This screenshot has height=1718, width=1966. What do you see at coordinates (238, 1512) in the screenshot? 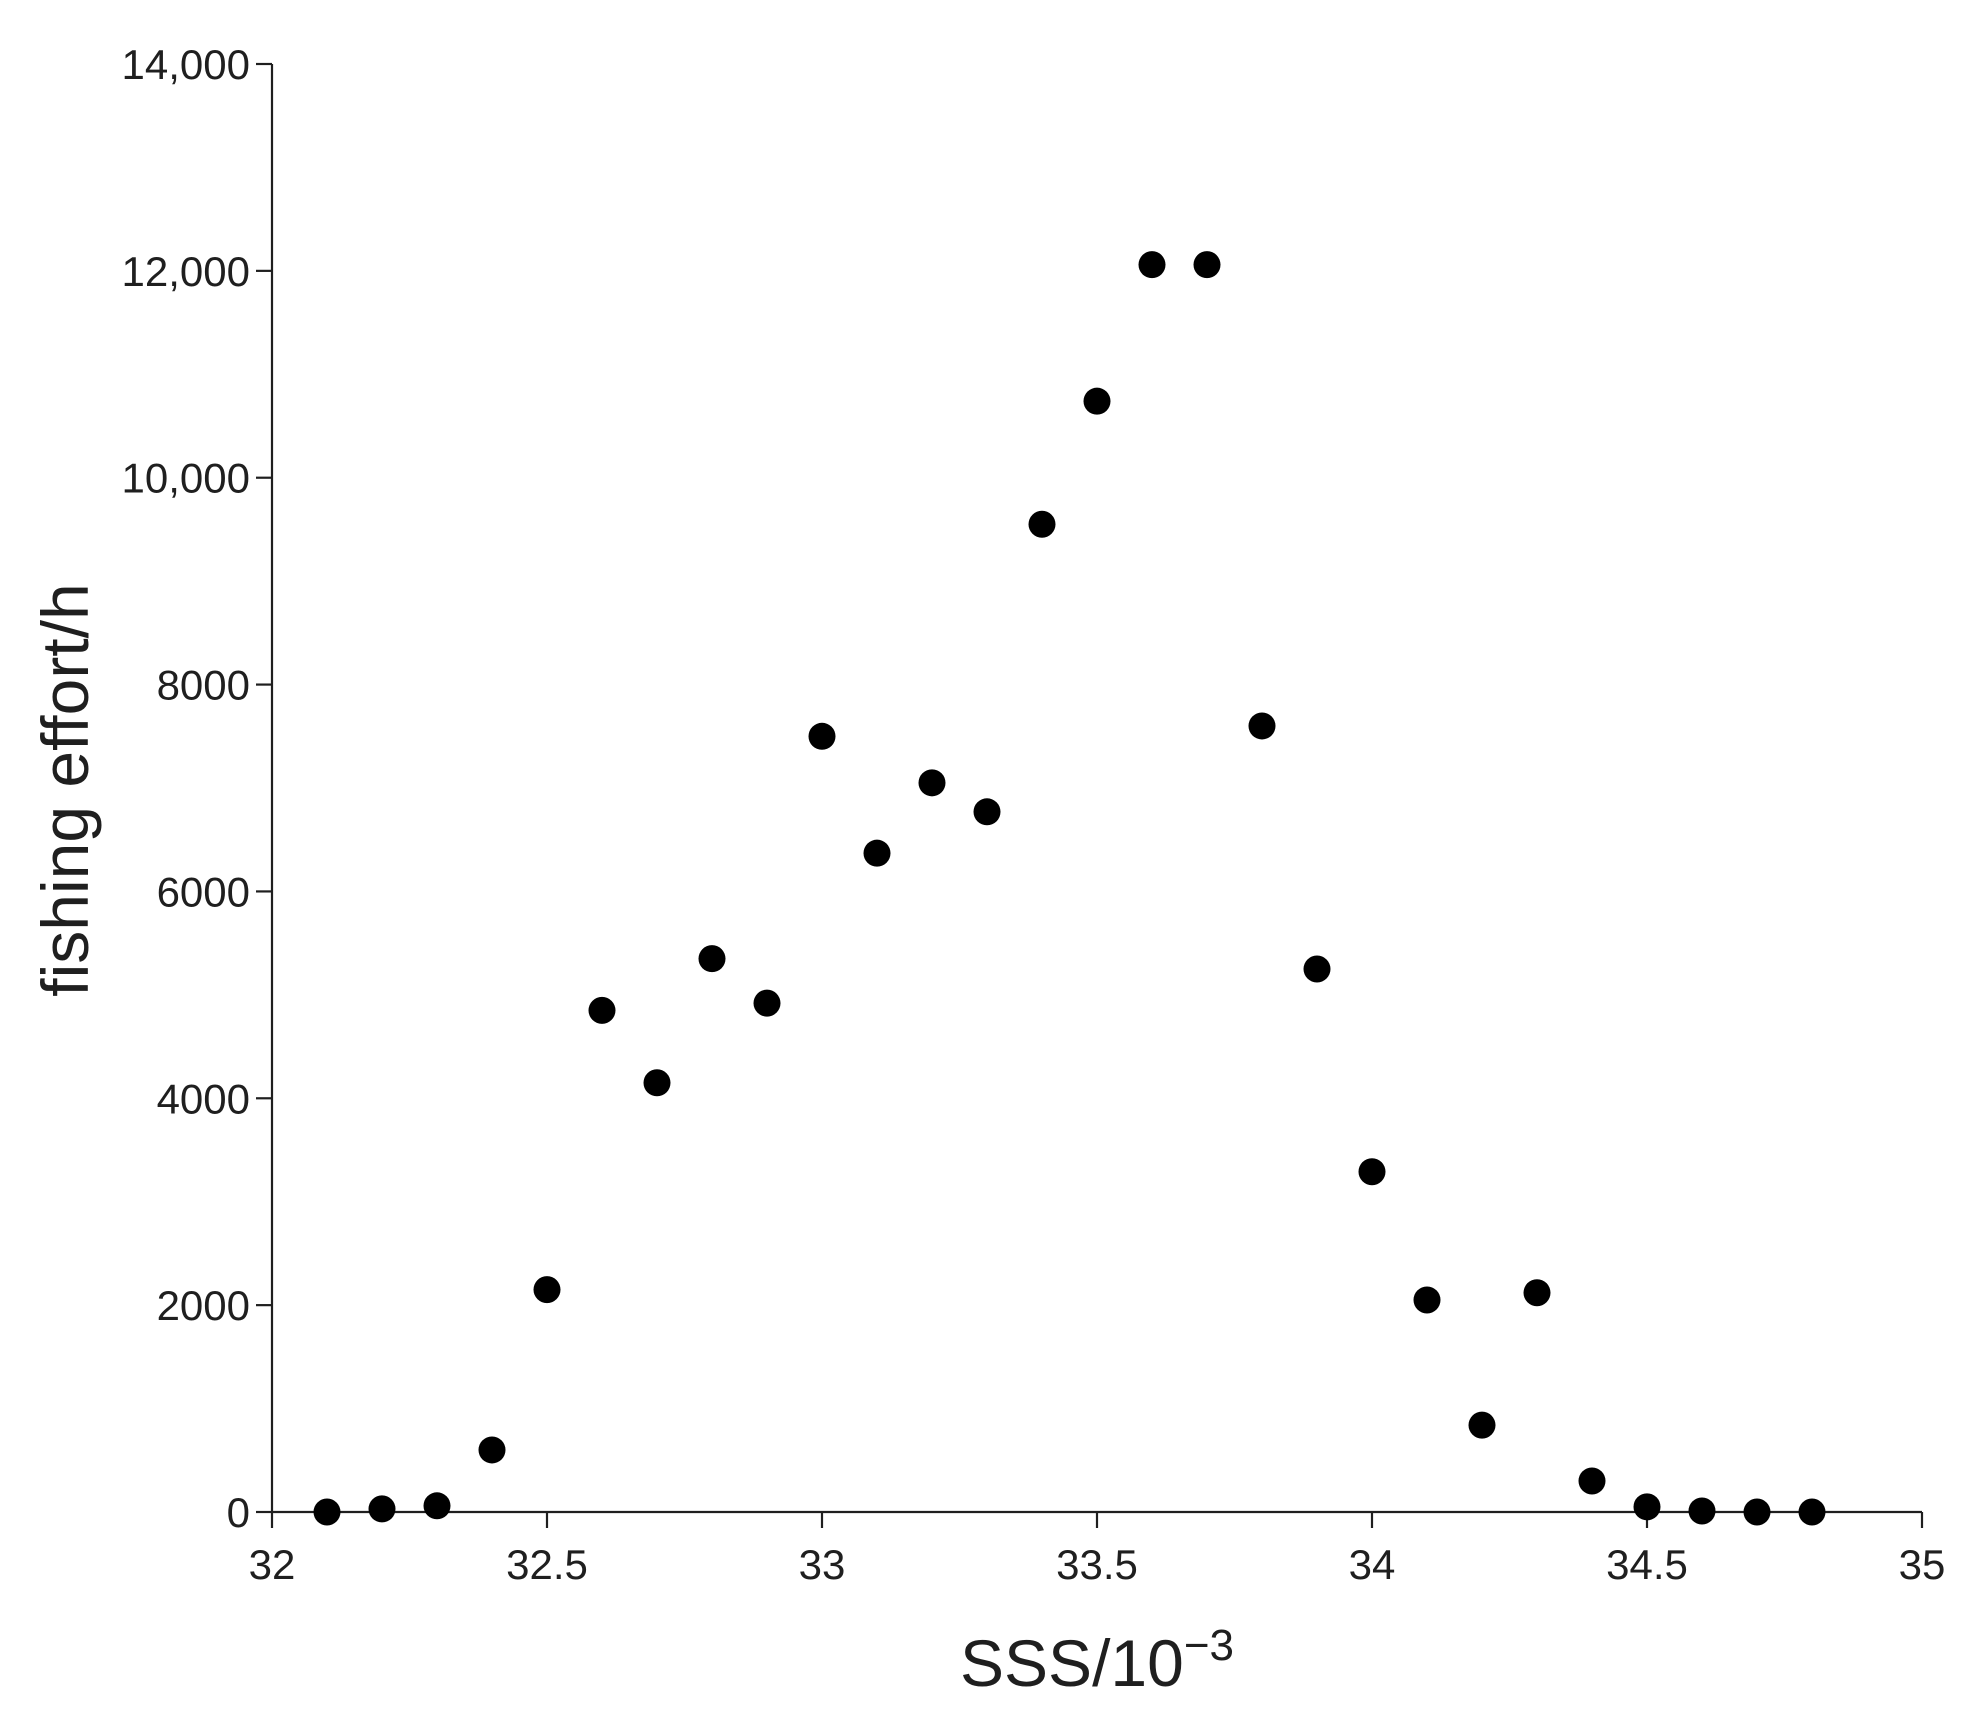
I see `y-tick-label: 0` at bounding box center [238, 1512].